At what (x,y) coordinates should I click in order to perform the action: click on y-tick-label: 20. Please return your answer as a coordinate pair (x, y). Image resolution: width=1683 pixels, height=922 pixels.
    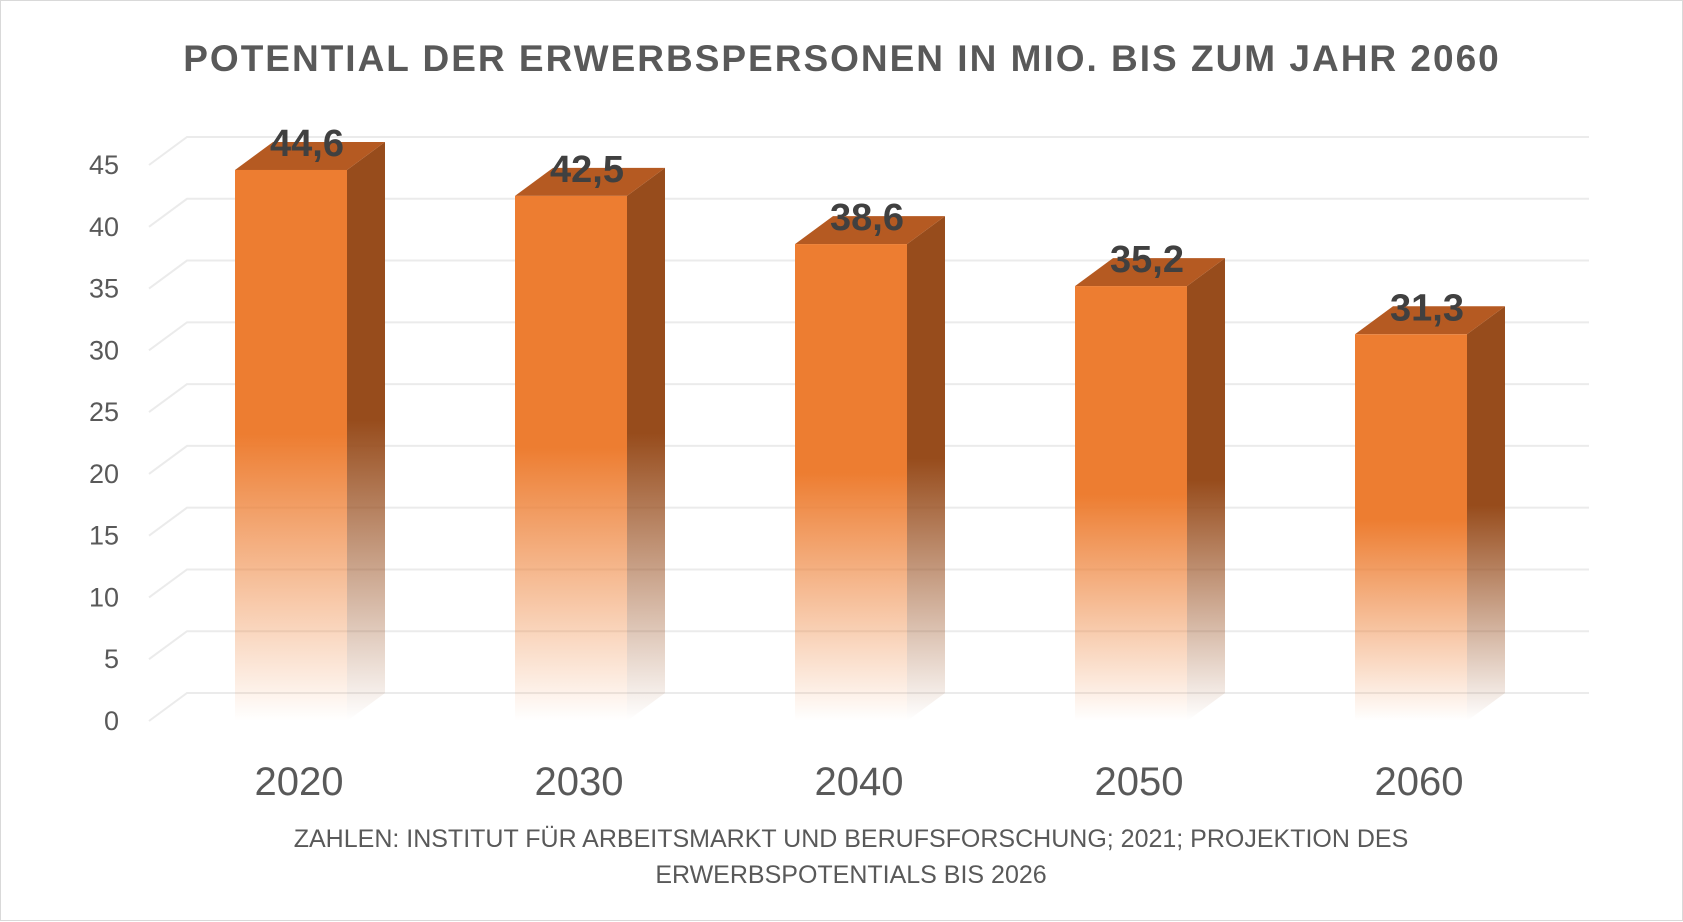
    Looking at the image, I should click on (104, 474).